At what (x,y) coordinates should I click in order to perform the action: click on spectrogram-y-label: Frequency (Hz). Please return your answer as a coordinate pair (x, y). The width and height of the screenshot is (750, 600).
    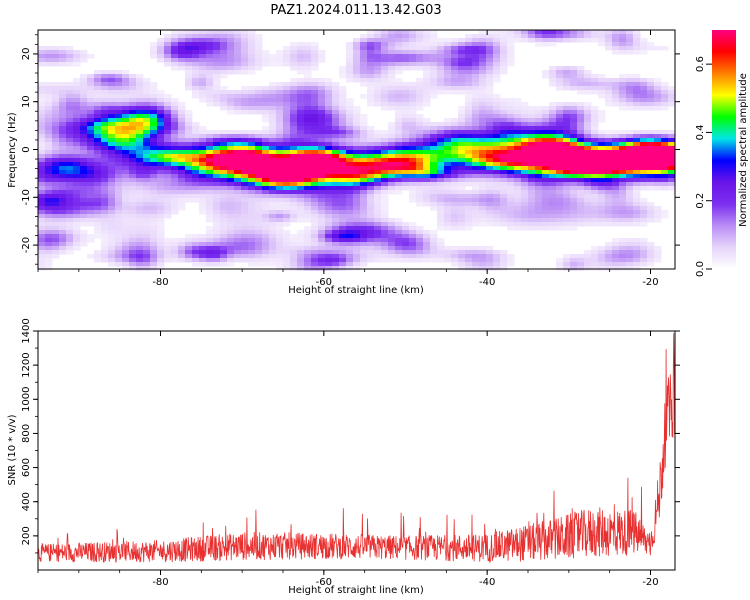
    Looking at the image, I should click on (12, 150).